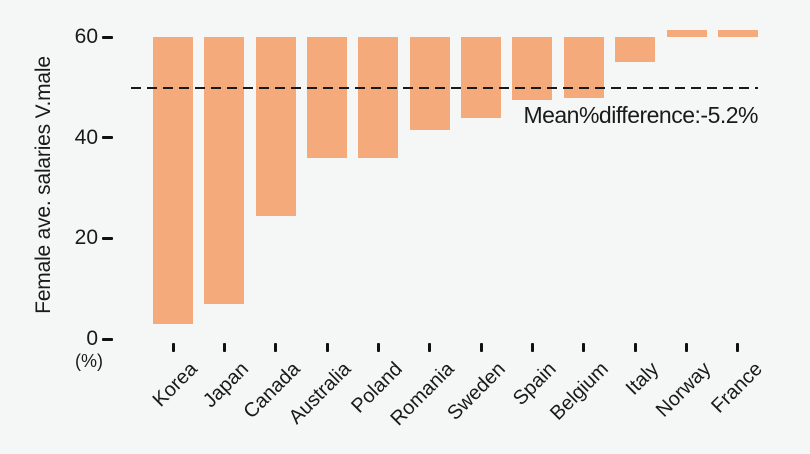  Describe the element at coordinates (444, 87) in the screenshot. I see `mean-dashed-line` at that location.